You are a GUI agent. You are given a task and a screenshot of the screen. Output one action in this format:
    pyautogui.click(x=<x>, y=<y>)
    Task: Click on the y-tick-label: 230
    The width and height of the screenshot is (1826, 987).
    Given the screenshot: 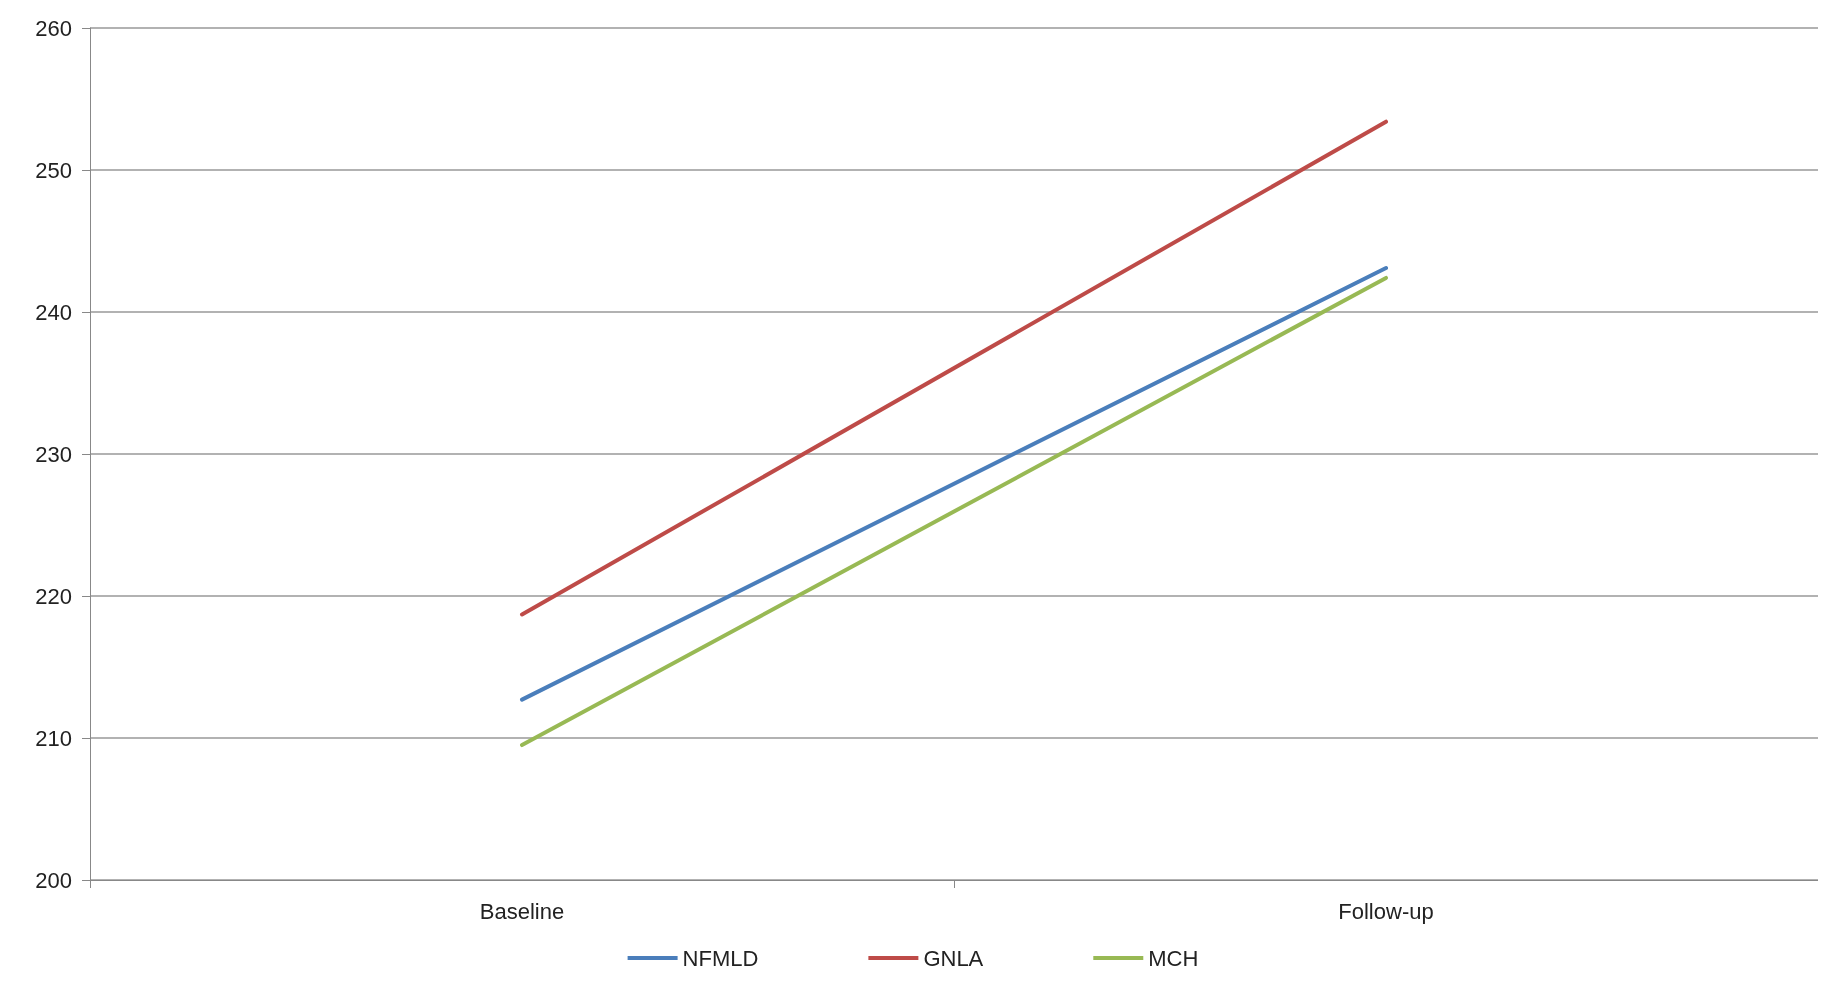 What is the action you would take?
    pyautogui.click(x=53, y=454)
    